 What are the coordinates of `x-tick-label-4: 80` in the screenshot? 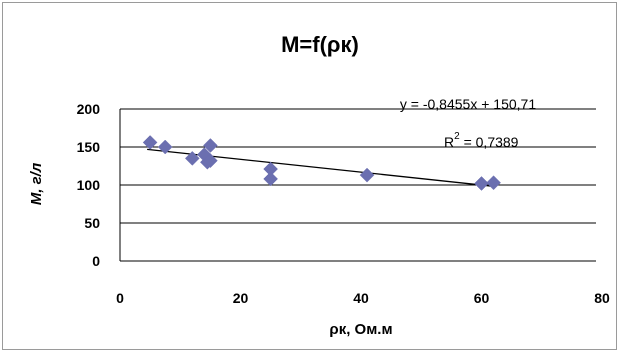 It's located at (602, 298).